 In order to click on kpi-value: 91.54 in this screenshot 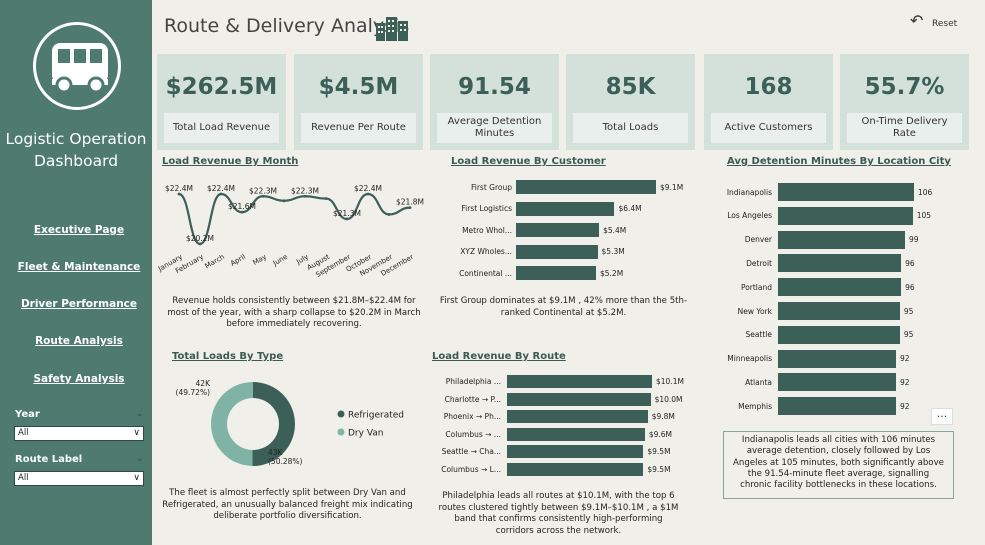, I will do `click(494, 87)`.